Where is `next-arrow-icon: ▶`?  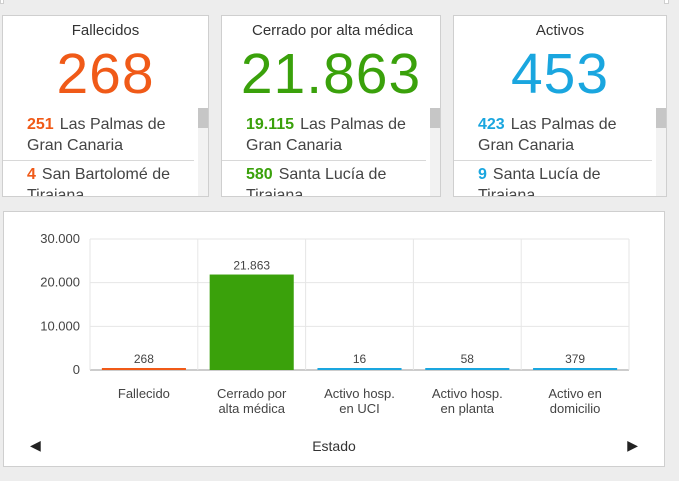
next-arrow-icon: ▶ is located at coordinates (632, 445).